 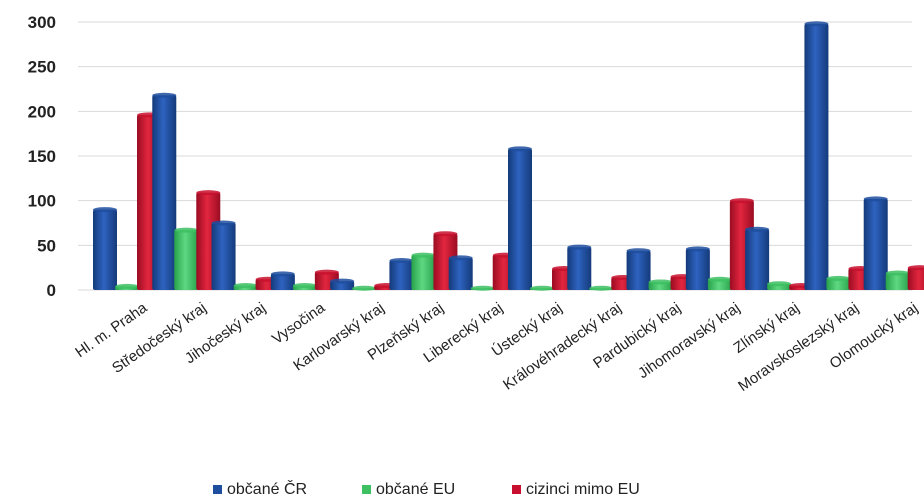 What do you see at coordinates (42, 201) in the screenshot?
I see `y-tick-label: 100` at bounding box center [42, 201].